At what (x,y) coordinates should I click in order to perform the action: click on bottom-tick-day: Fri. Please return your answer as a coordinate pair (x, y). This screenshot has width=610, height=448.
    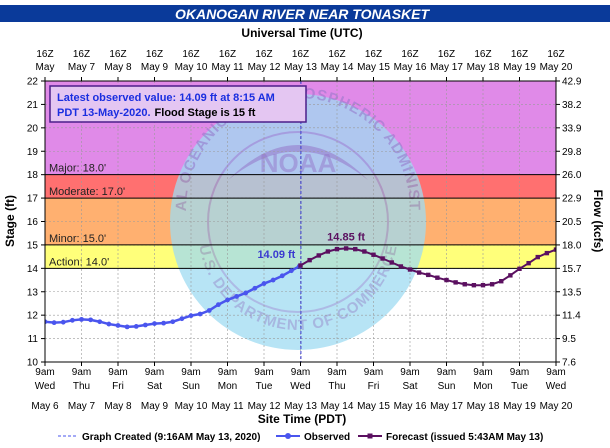
    Looking at the image, I should click on (118, 386).